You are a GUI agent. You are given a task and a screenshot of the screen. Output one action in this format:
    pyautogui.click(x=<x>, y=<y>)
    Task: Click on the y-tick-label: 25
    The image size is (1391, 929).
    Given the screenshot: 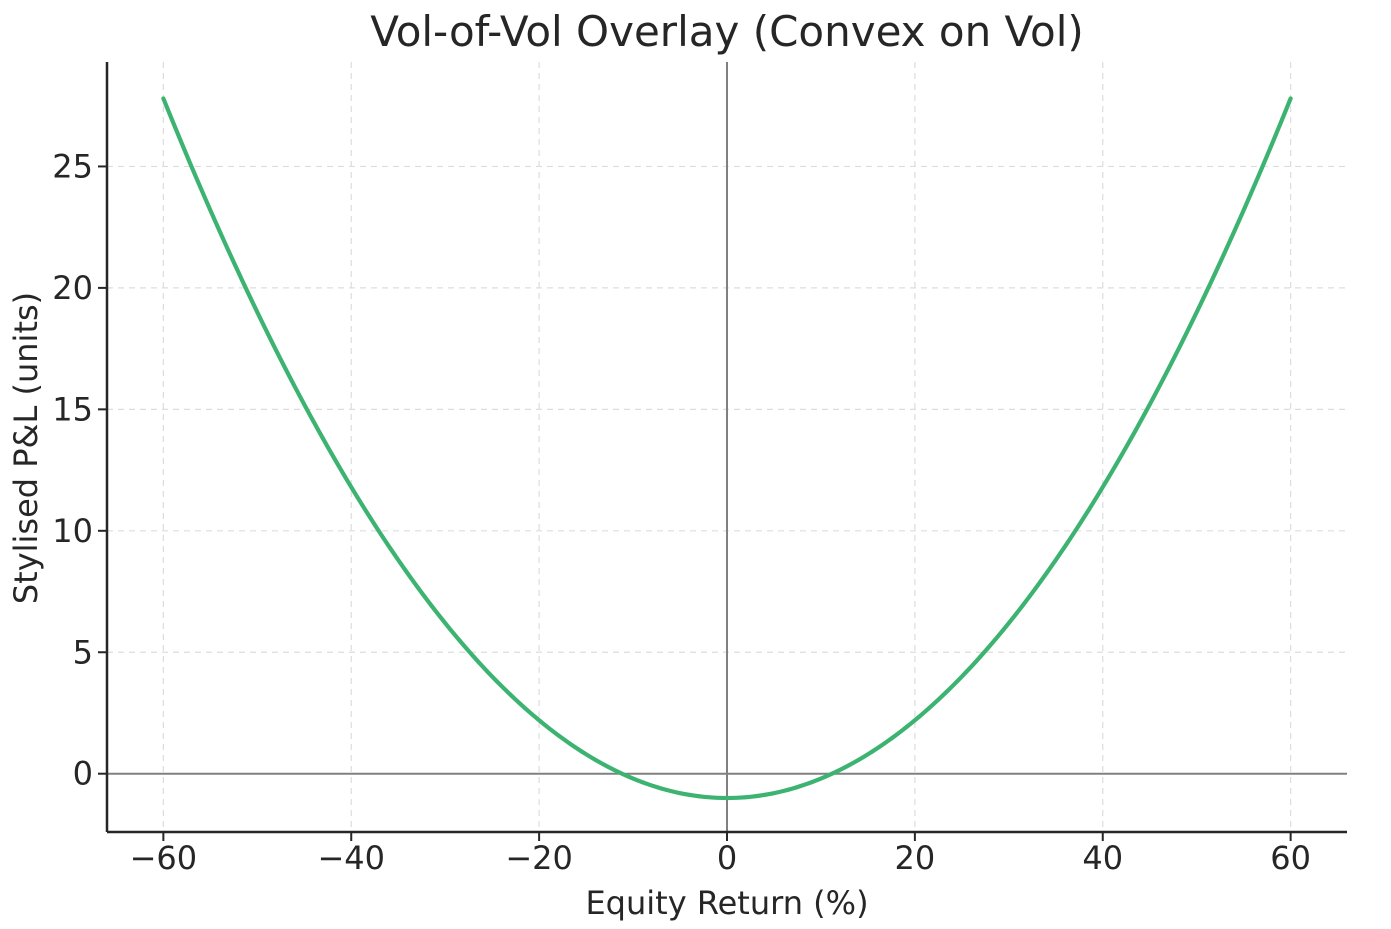 What is the action you would take?
    pyautogui.click(x=72, y=166)
    